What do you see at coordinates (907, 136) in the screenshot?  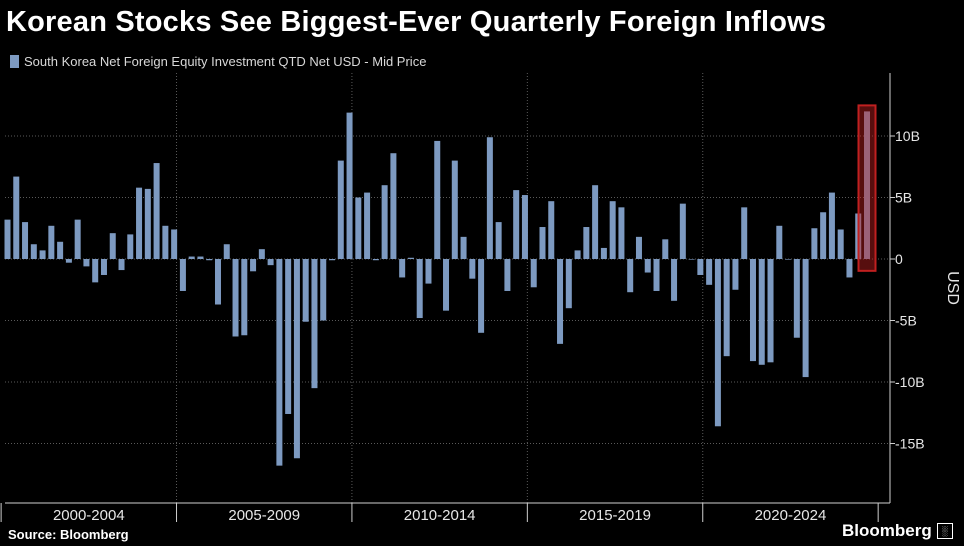 I see `y-tick-label: 10B` at bounding box center [907, 136].